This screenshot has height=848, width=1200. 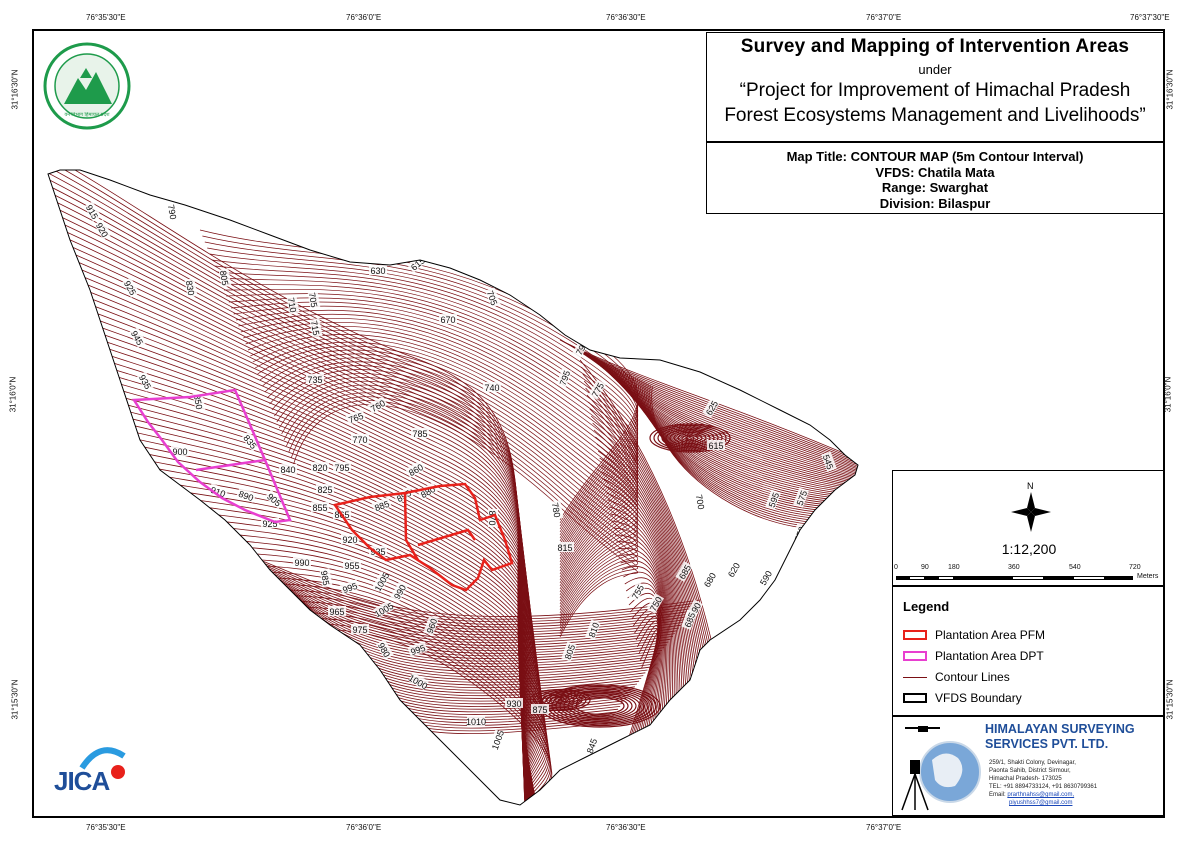 What do you see at coordinates (626, 17) in the screenshot?
I see `coord-top-3: 76°36'30"E` at bounding box center [626, 17].